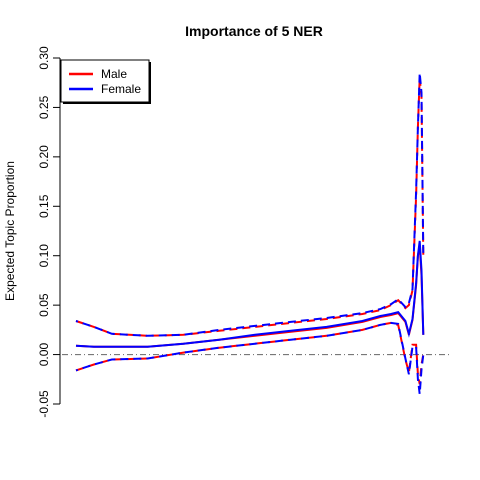 The width and height of the screenshot is (480, 480). Describe the element at coordinates (48, 232) in the screenshot. I see `y-axis: -0.05 0.00 0.05 0.10 0.15 0.20 0.25 0.30` at that location.